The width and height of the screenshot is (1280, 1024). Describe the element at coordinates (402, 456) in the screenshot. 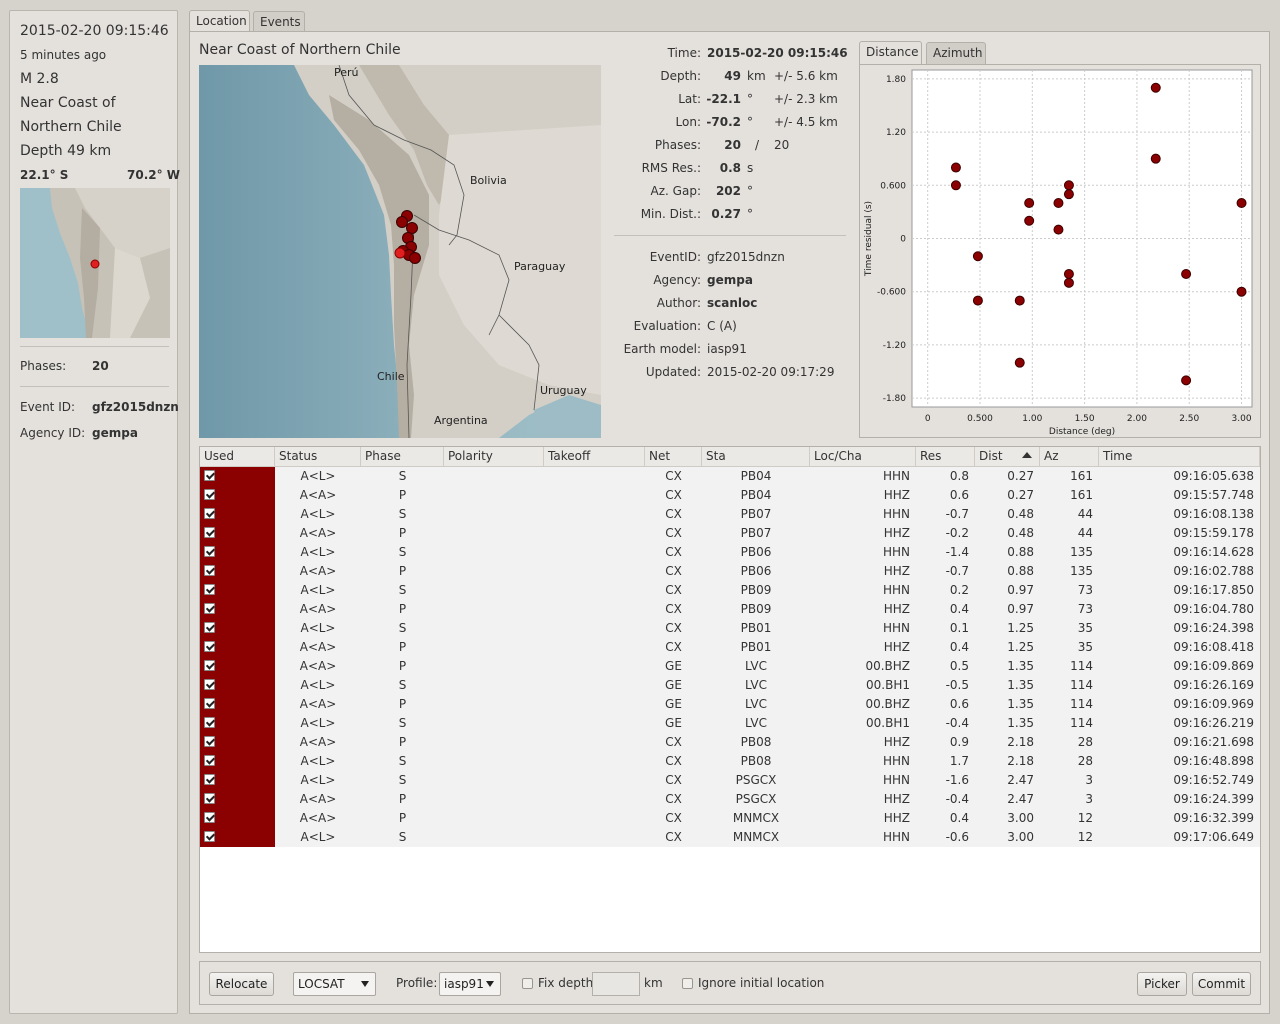

I see `column-header-phase: Phase` at that location.